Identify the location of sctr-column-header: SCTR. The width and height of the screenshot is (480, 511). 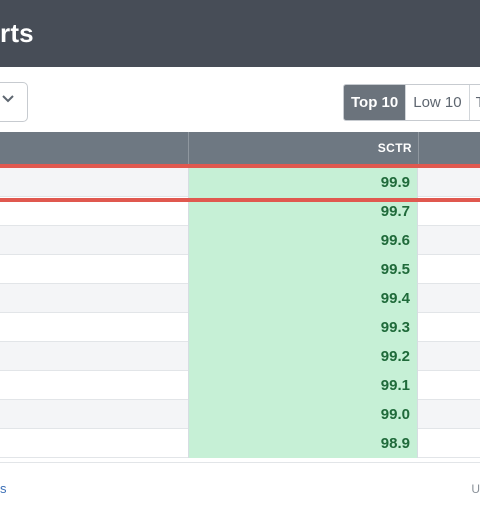
(394, 148).